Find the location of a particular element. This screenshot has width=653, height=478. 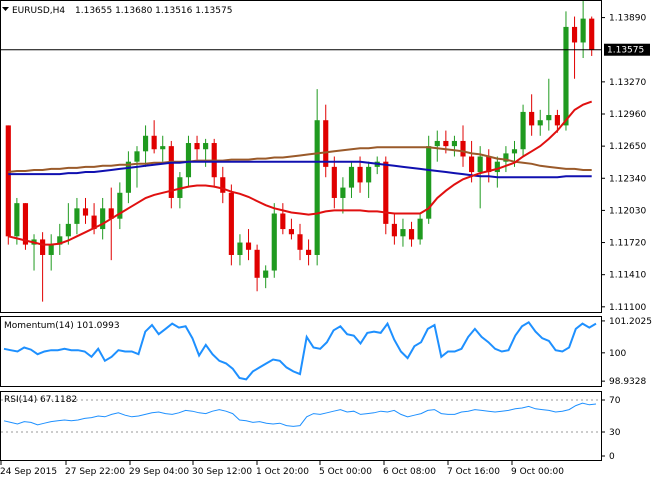

rsi-tick-label: 30 is located at coordinates (615, 433).